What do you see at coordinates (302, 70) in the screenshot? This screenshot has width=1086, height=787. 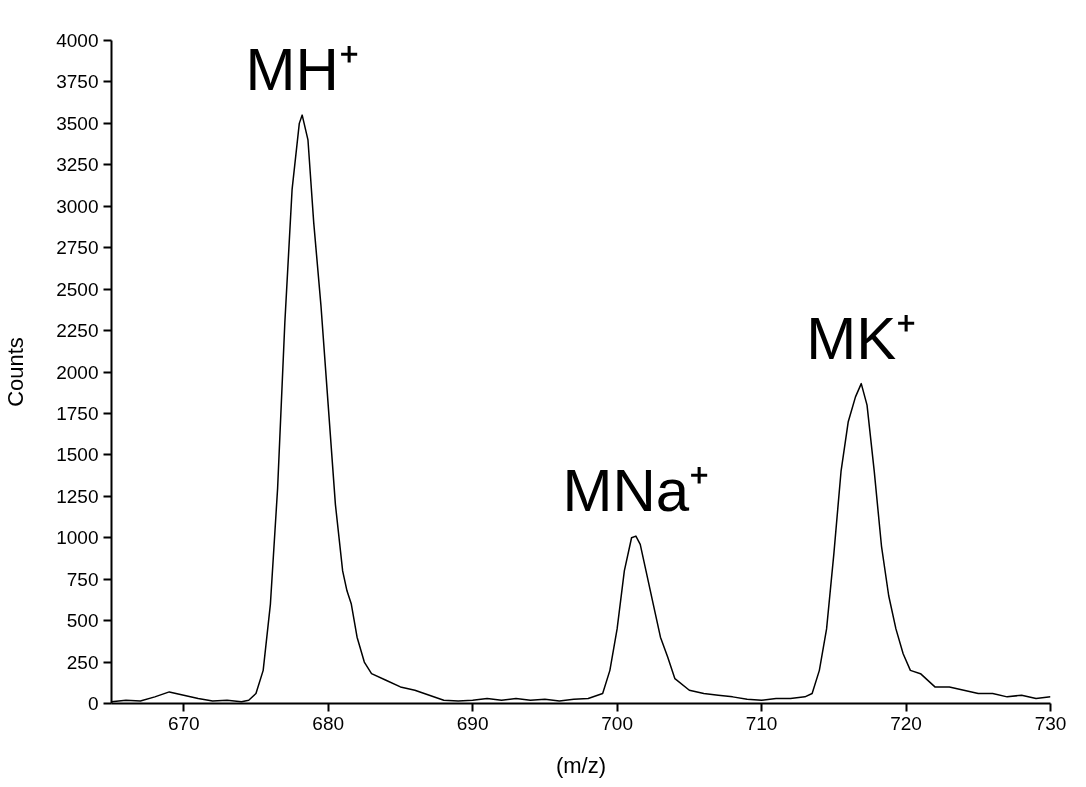 I see `annotation: MH⁺` at bounding box center [302, 70].